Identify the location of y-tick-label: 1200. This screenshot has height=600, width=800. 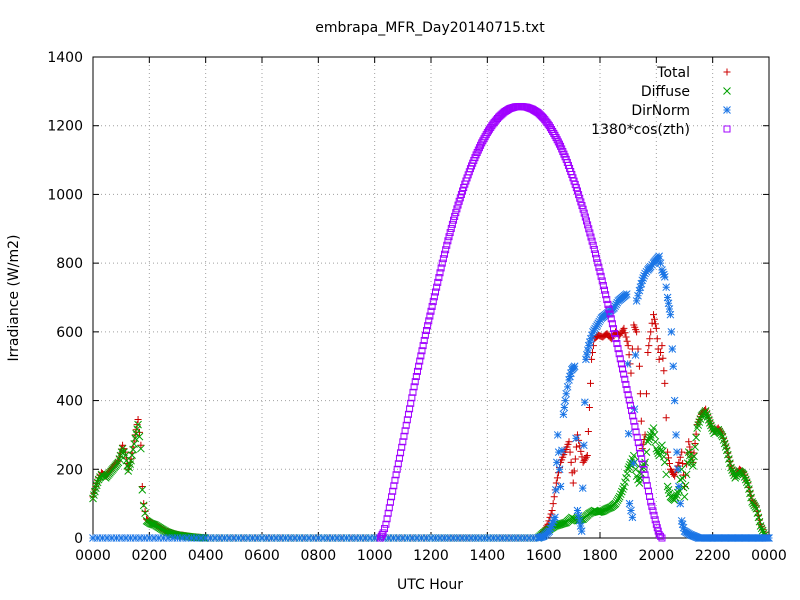
(65, 127).